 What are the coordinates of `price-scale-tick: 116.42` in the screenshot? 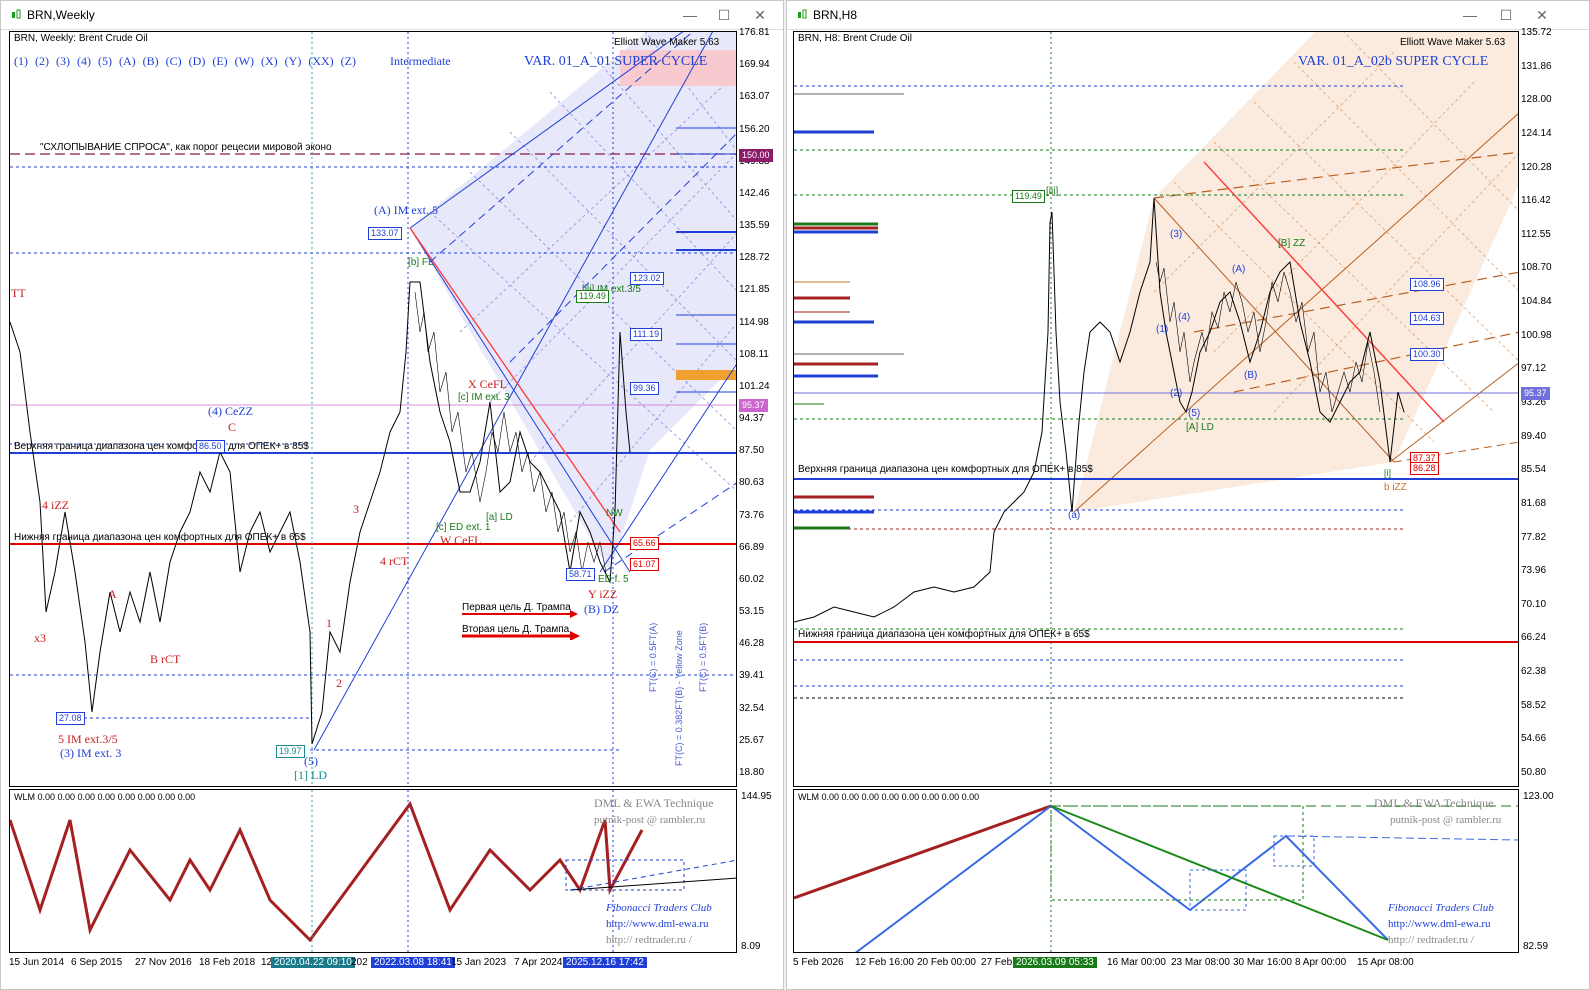 It's located at (1536, 201).